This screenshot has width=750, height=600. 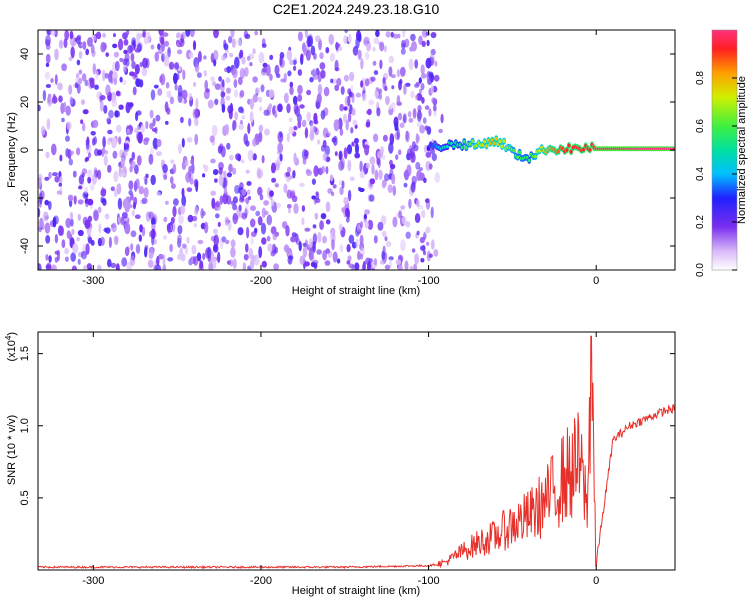 What do you see at coordinates (25, 198) in the screenshot?
I see `heatmap-y-tick-label: -20` at bounding box center [25, 198].